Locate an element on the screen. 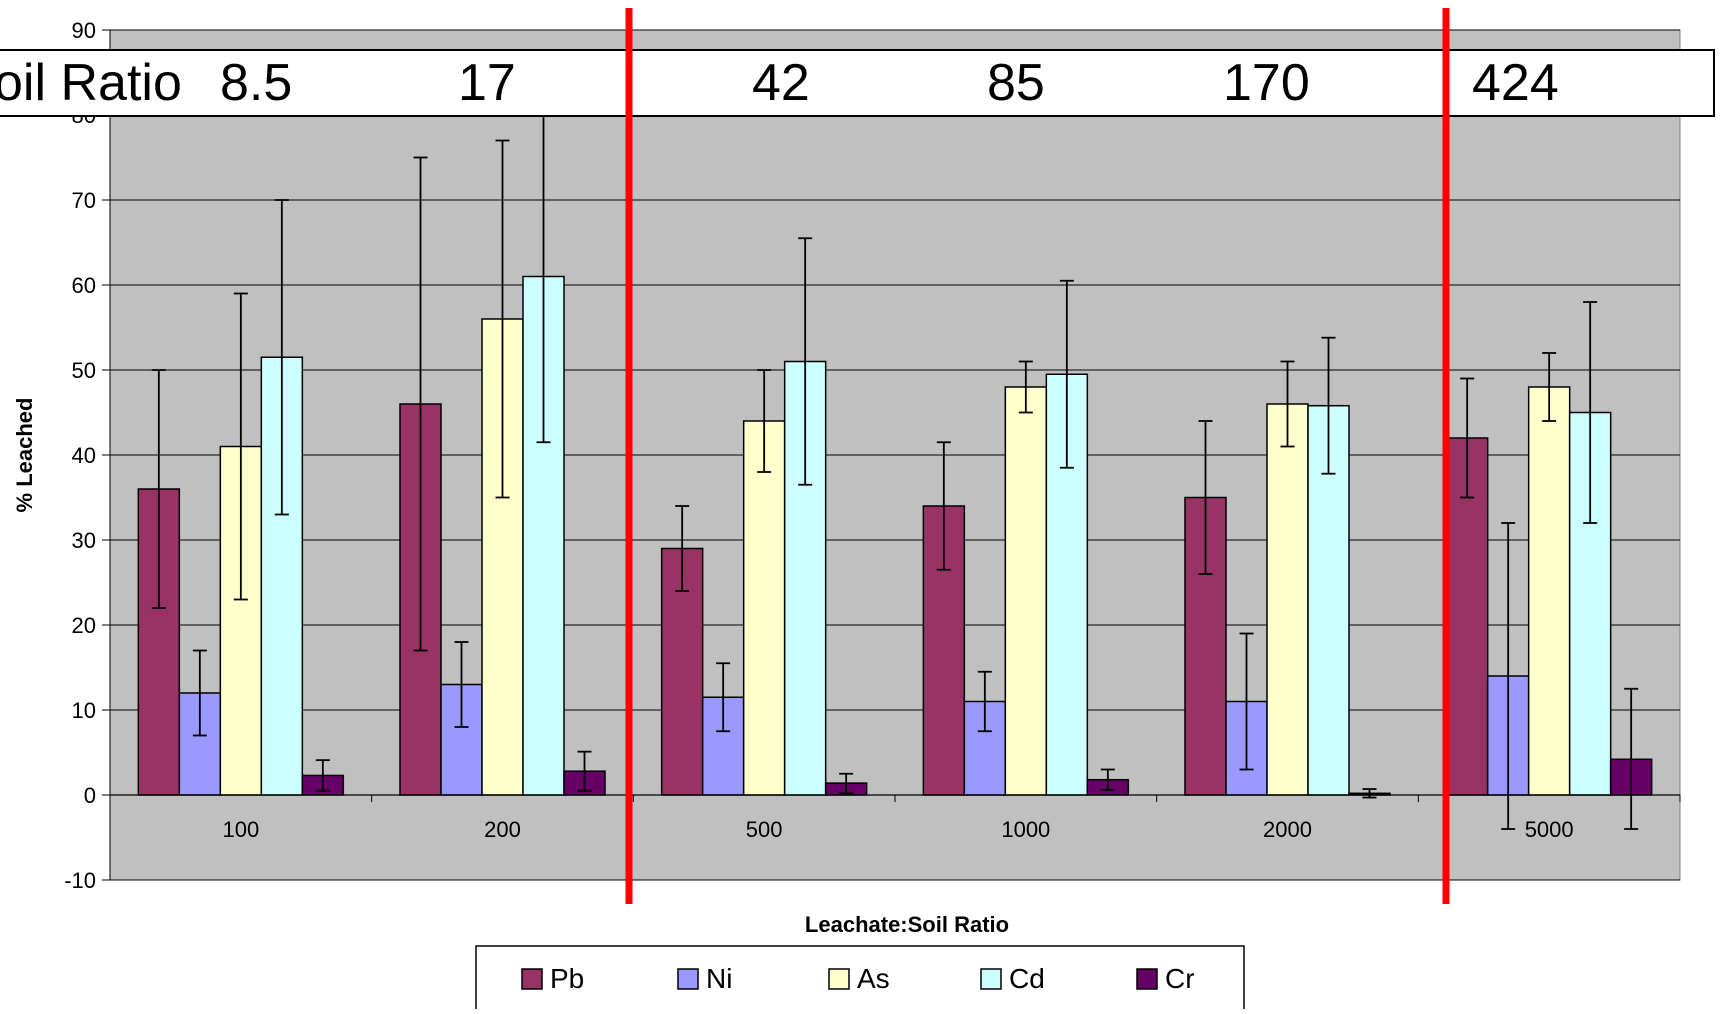 This screenshot has height=1014, width=1721. ratio-label: 85 is located at coordinates (1016, 83).